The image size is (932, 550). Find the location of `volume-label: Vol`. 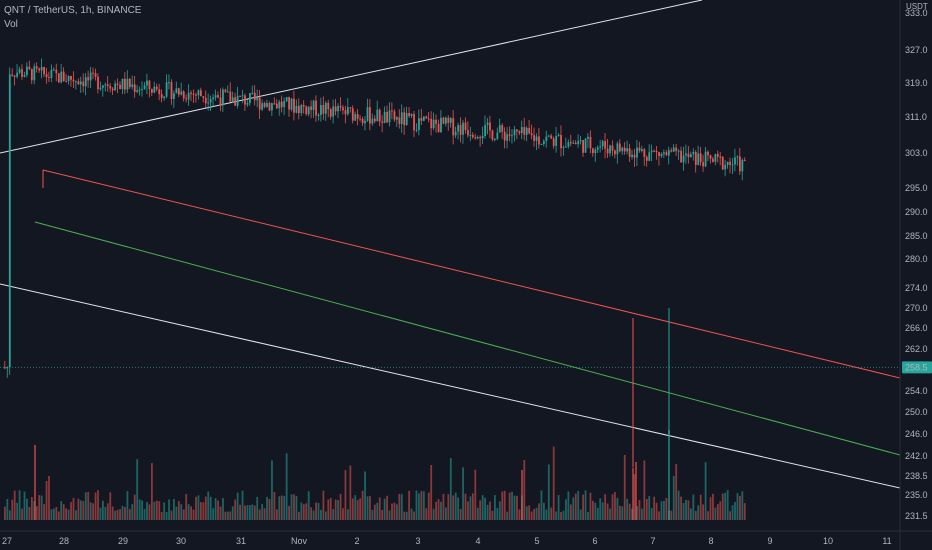

volume-label: Vol is located at coordinates (11, 24).